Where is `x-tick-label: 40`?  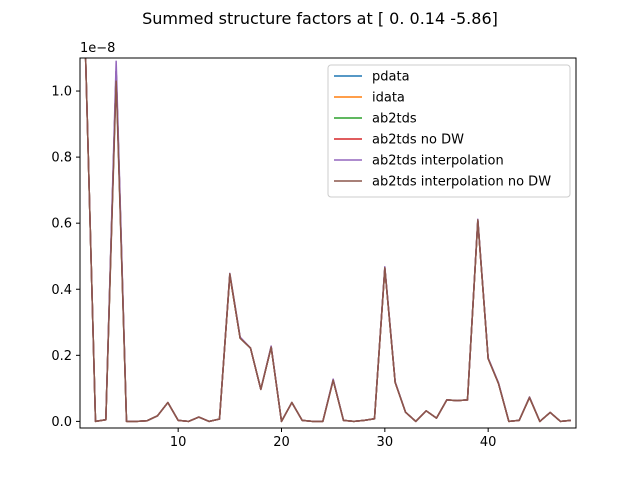
x-tick-label: 40 is located at coordinates (488, 442).